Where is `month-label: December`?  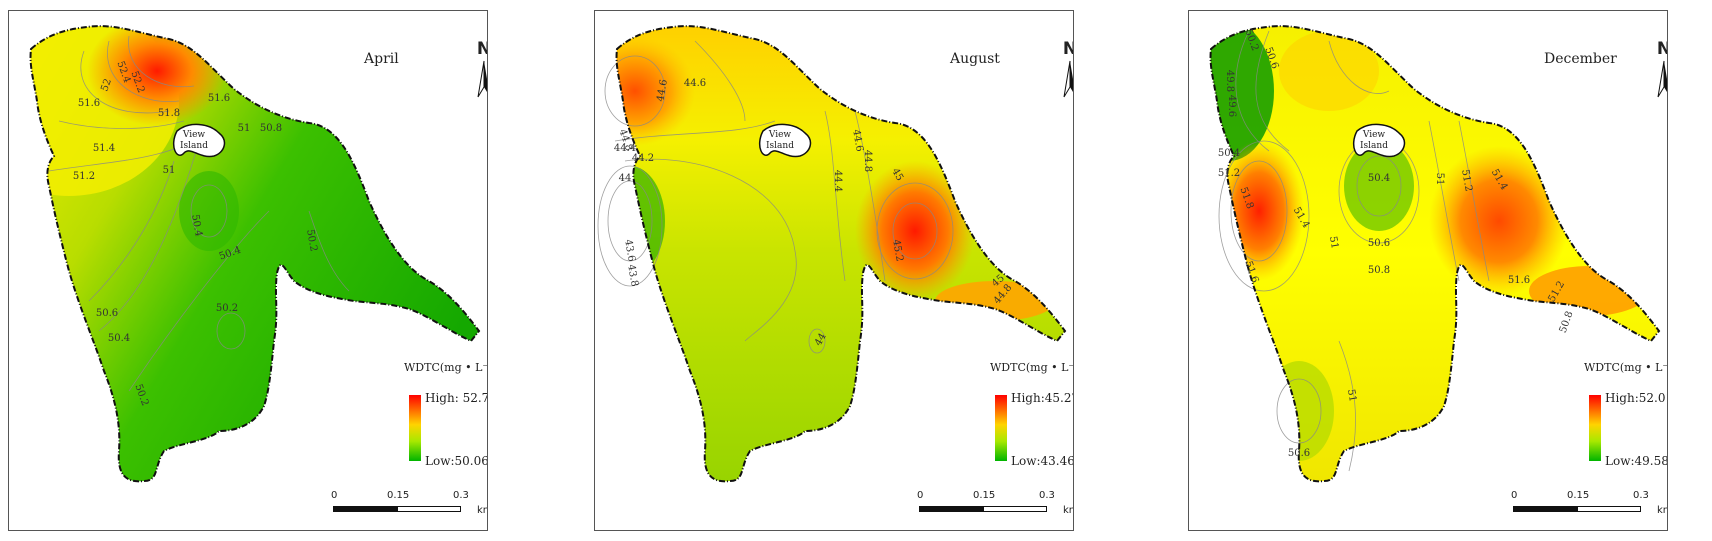 month-label: December is located at coordinates (1580, 59).